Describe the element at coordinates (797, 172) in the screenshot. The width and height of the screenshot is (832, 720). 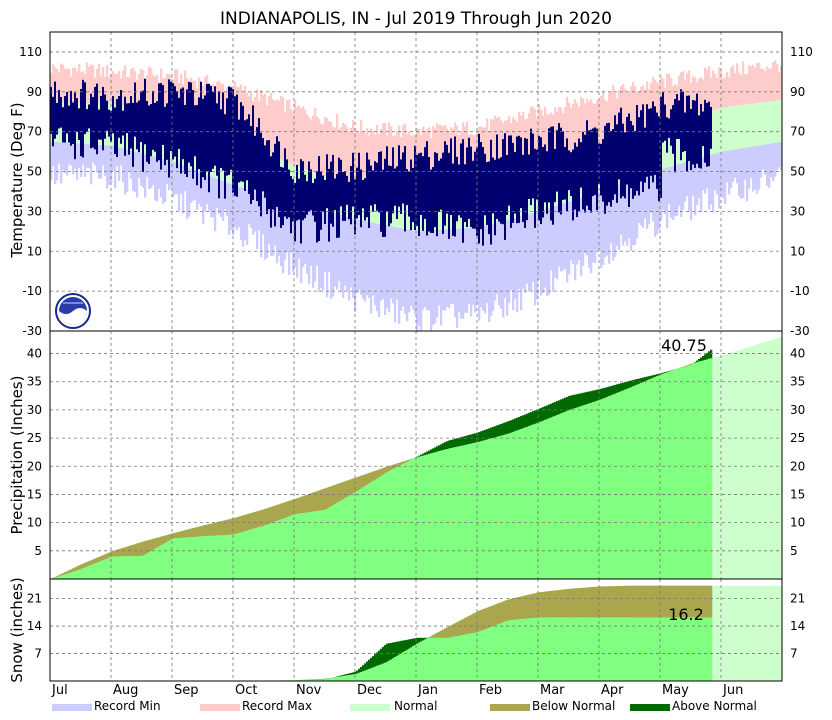
I see `y-tick-label-right: 50` at that location.